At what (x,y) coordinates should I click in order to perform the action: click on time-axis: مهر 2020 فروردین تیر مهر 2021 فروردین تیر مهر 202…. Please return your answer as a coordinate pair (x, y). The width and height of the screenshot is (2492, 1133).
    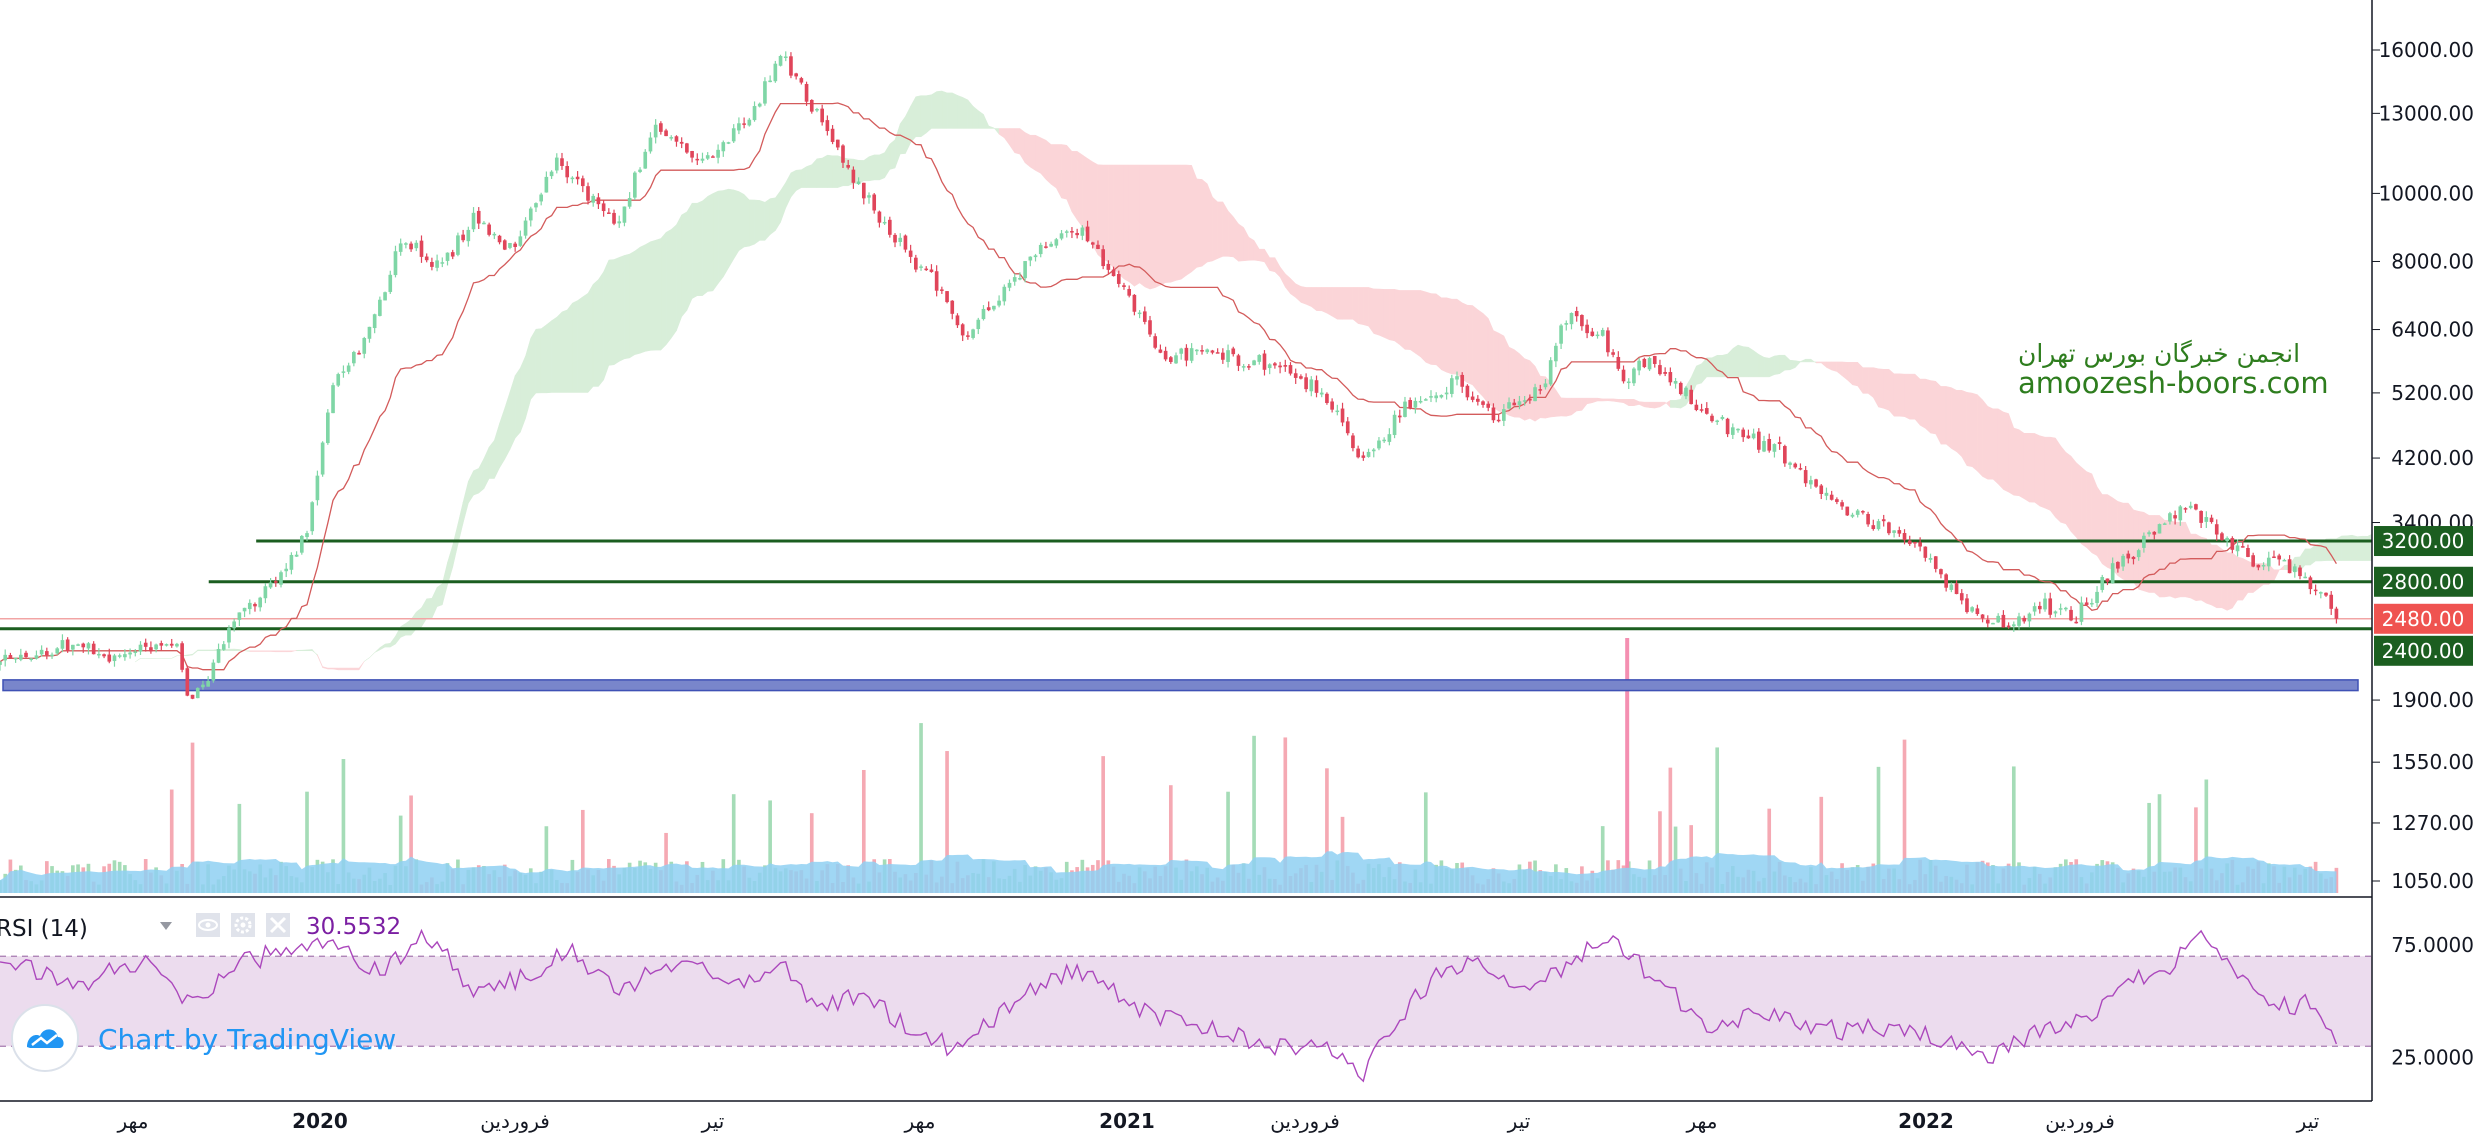
    Looking at the image, I should click on (1218, 1121).